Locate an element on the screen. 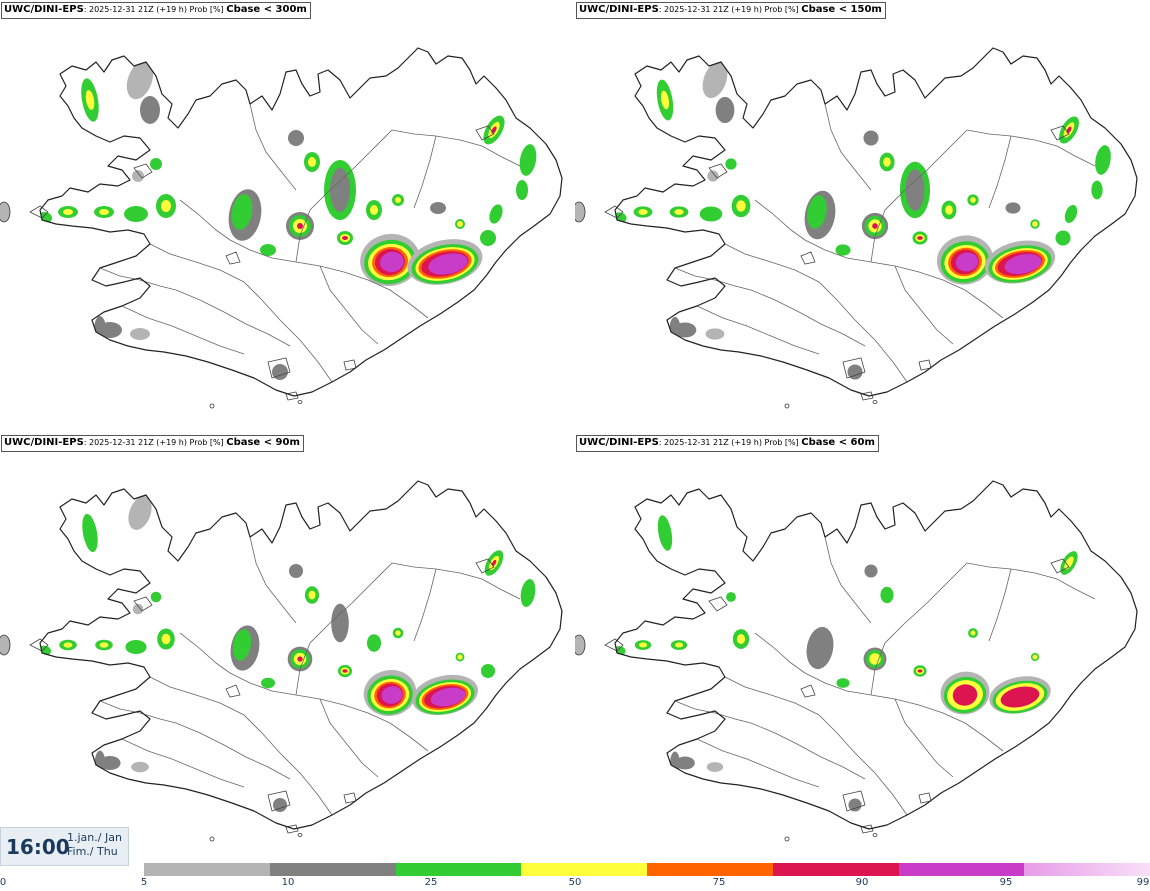  colorbar-tick-label: 5 is located at coordinates (144, 882).